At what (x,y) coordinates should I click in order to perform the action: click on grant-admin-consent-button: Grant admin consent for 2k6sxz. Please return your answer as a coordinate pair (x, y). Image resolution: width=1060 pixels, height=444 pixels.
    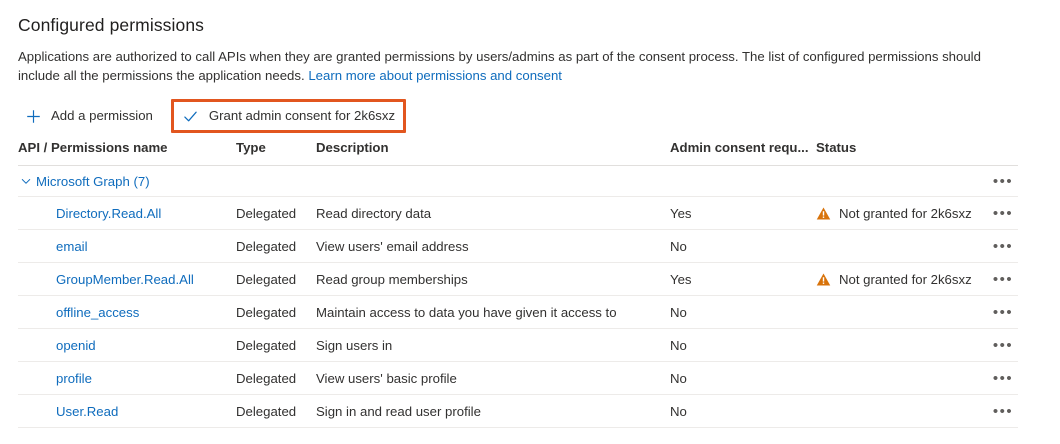
    Looking at the image, I should click on (287, 116).